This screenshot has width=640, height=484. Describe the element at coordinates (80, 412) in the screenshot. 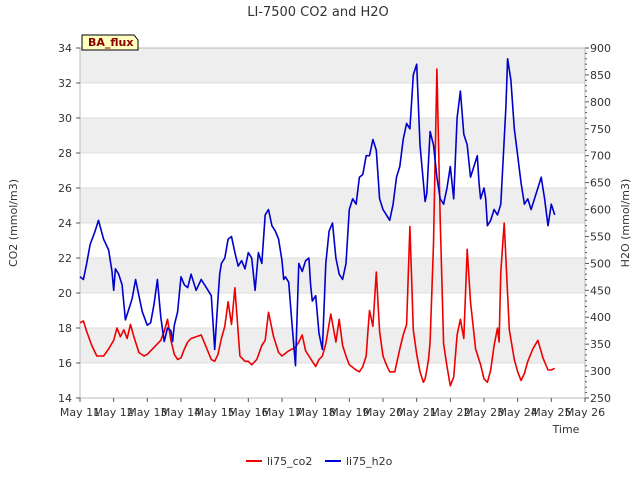

I see `x-tick-label: May 11` at that location.